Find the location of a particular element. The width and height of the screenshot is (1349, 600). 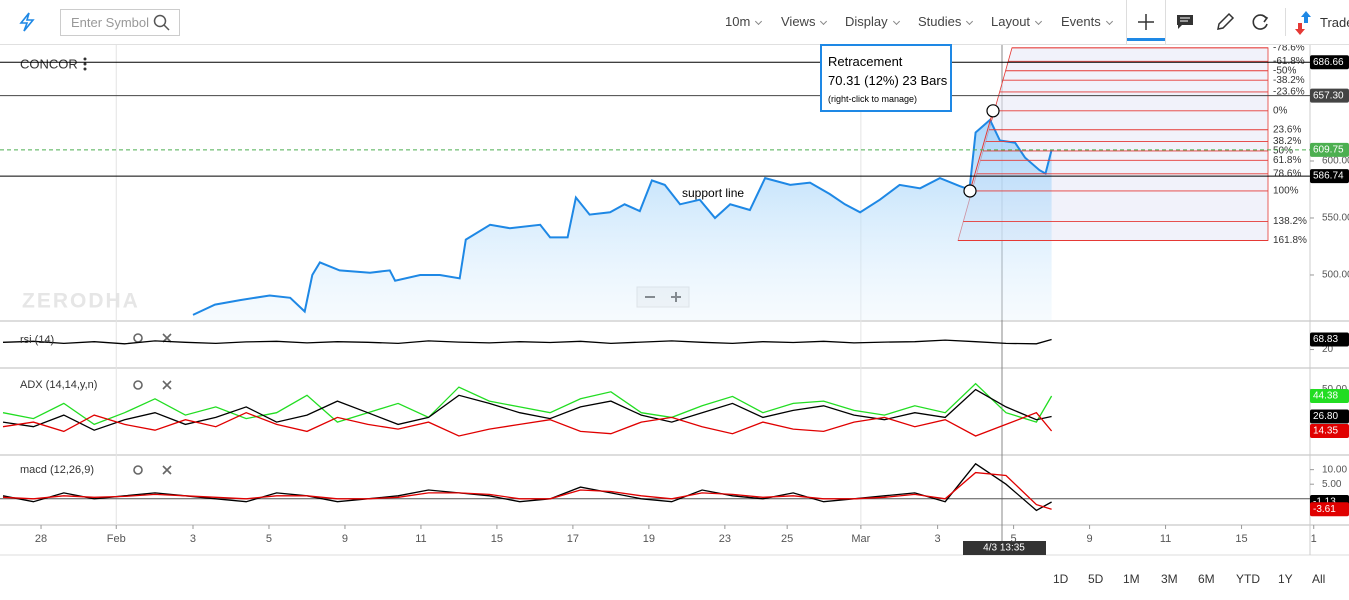

x-tick-label: 3 is located at coordinates (193, 539).